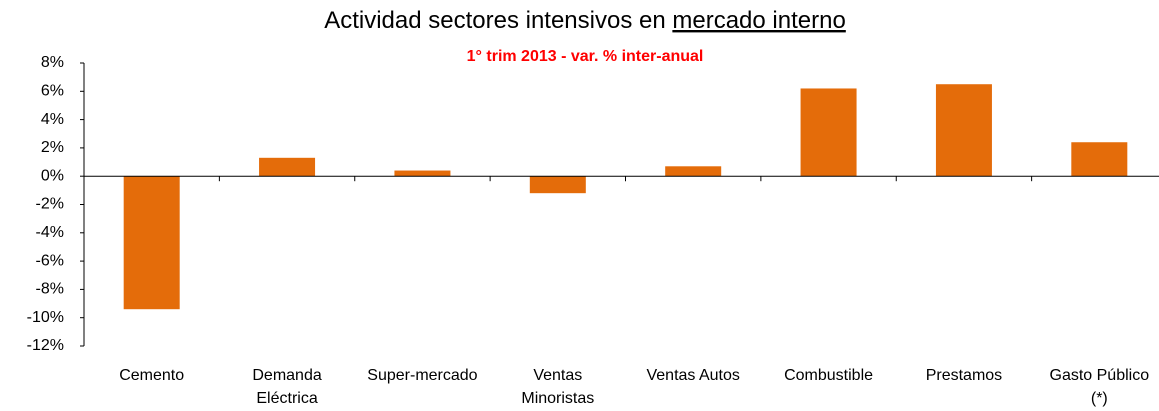 The height and width of the screenshot is (411, 1159). What do you see at coordinates (758, 20) in the screenshot?
I see `title-part: mercado interno` at bounding box center [758, 20].